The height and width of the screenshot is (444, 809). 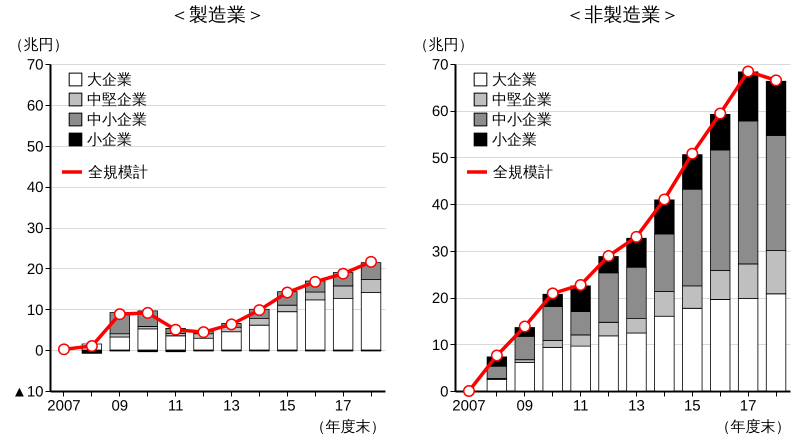 What do you see at coordinates (217, 15) in the screenshot?
I see `chart-title: ＜製造業＞` at bounding box center [217, 15].